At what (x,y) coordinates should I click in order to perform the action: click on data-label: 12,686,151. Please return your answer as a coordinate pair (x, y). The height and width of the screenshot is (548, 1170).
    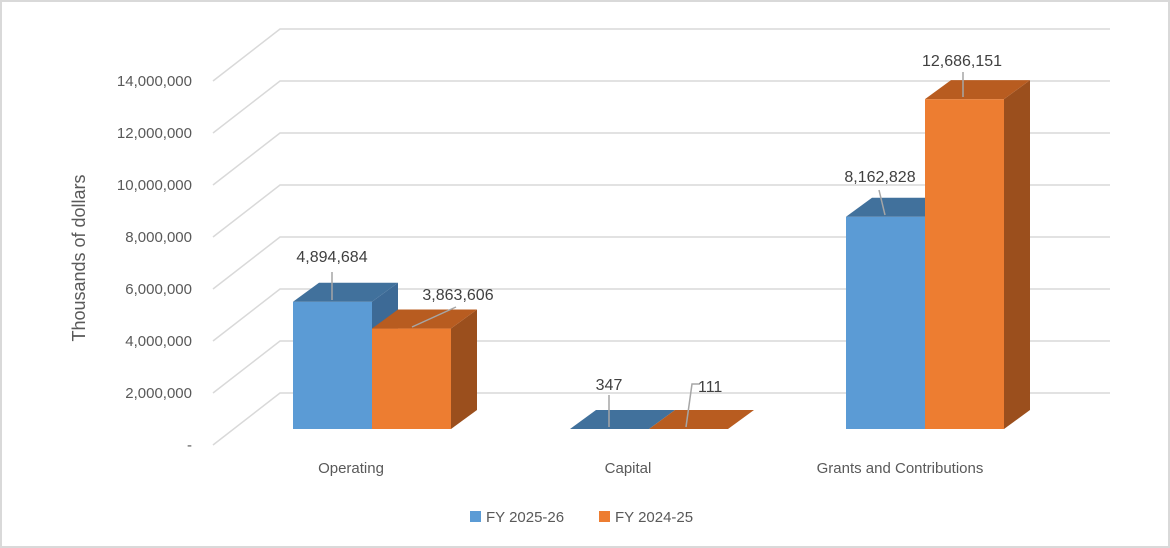
    Looking at the image, I should click on (962, 61).